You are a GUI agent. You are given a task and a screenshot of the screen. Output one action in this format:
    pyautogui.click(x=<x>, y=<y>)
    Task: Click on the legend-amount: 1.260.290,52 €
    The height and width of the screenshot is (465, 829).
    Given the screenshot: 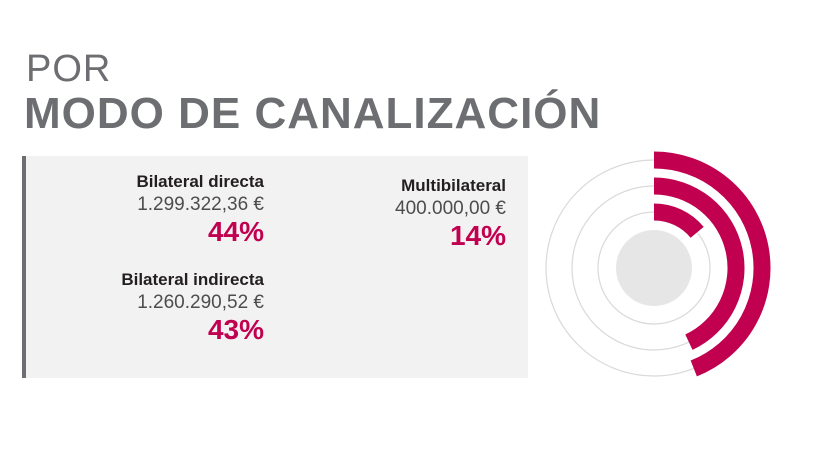 What is the action you would take?
    pyautogui.click(x=200, y=303)
    